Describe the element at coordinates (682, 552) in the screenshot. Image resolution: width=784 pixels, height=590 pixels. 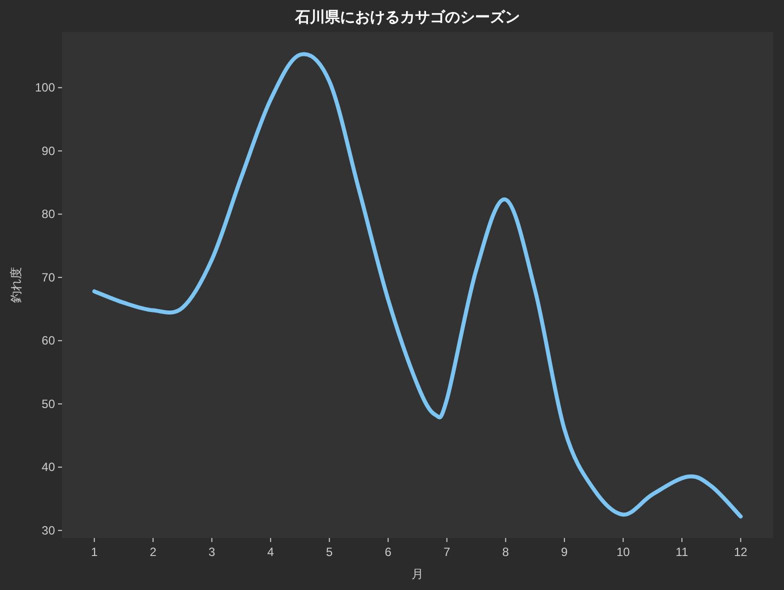
I see `x-tick-label: 11` at that location.